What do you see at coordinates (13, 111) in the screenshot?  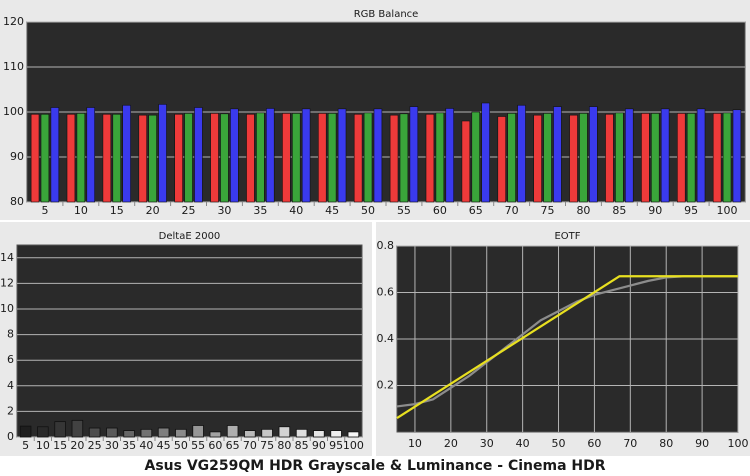 I see `y-tick-label: 100` at bounding box center [13, 111].